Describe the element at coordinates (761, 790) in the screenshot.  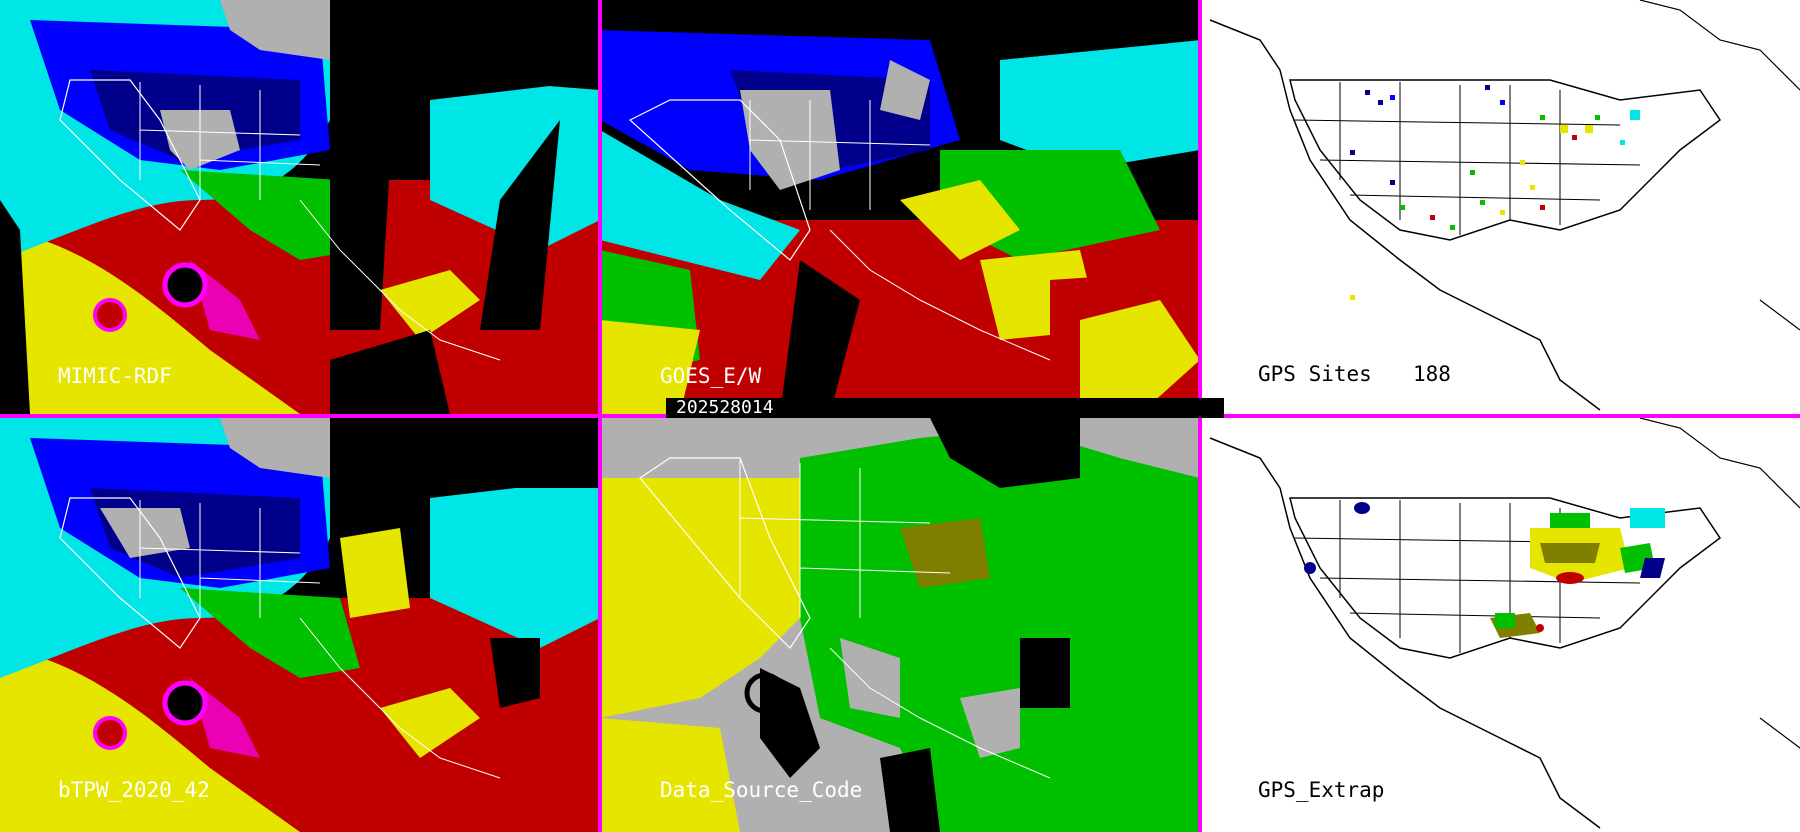
I see `panel-label: Data_Source_Code` at that location.